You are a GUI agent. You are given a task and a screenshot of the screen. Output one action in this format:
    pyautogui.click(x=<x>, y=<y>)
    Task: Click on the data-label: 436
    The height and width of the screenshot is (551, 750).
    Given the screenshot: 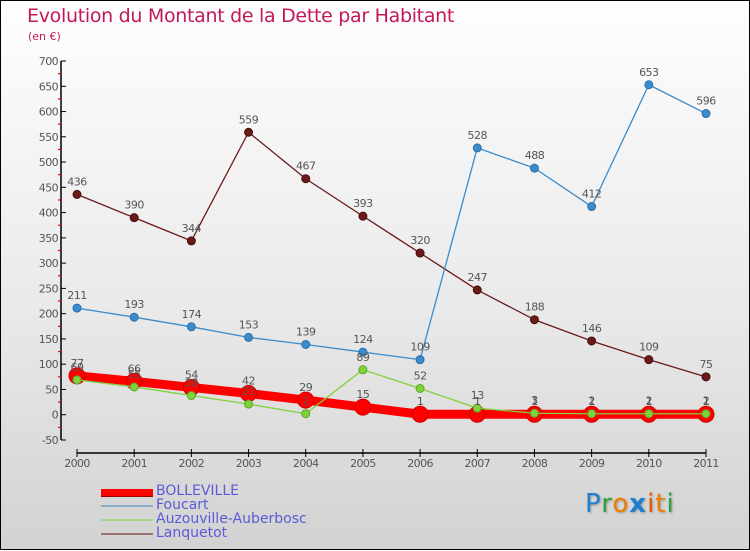 What is the action you would take?
    pyautogui.click(x=77, y=181)
    